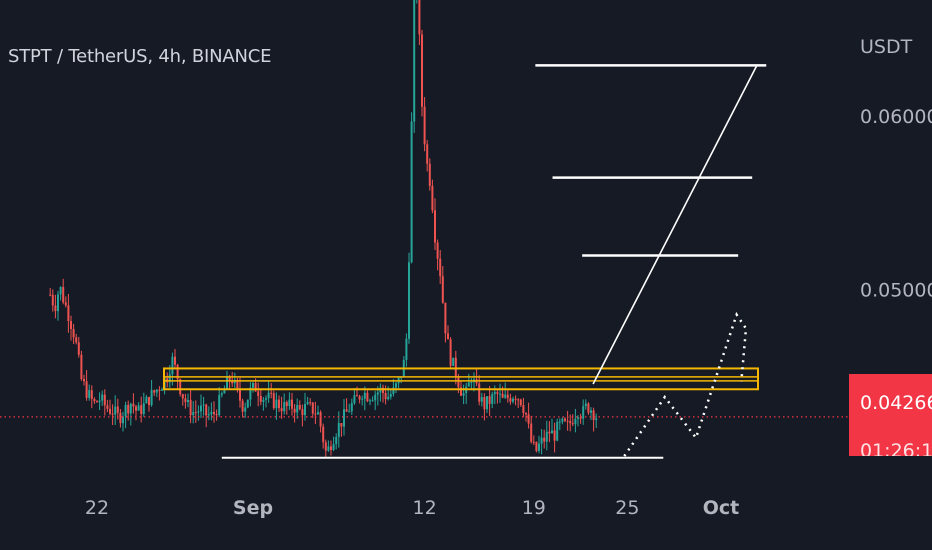 This screenshot has height=550, width=932. What do you see at coordinates (721, 508) in the screenshot?
I see `time-tick-label: Oct` at bounding box center [721, 508].